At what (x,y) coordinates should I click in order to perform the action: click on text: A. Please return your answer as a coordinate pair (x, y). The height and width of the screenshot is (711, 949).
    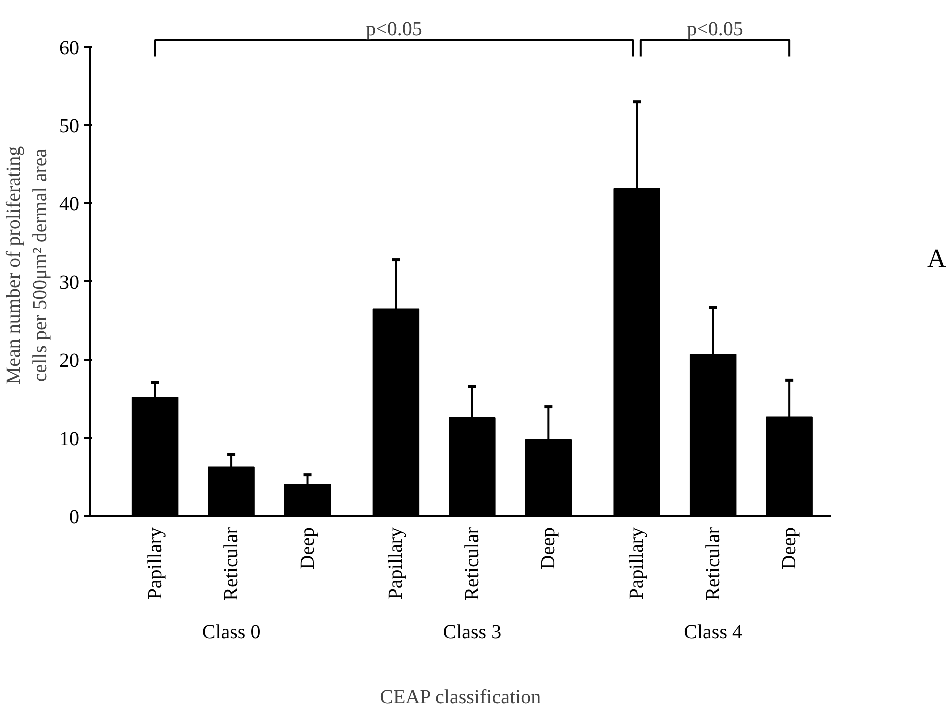
    Looking at the image, I should click on (937, 258).